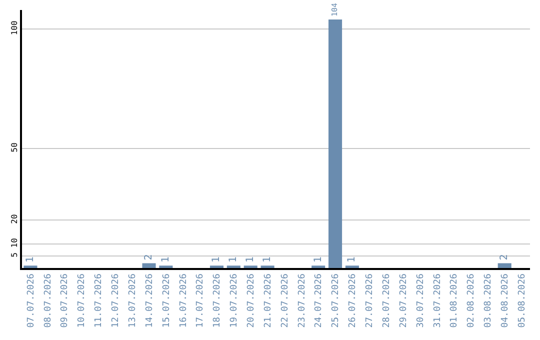 Image resolution: width=540 pixels, height=340 pixels. Describe the element at coordinates (14, 219) in the screenshot. I see `y-tick-label: 20` at that location.